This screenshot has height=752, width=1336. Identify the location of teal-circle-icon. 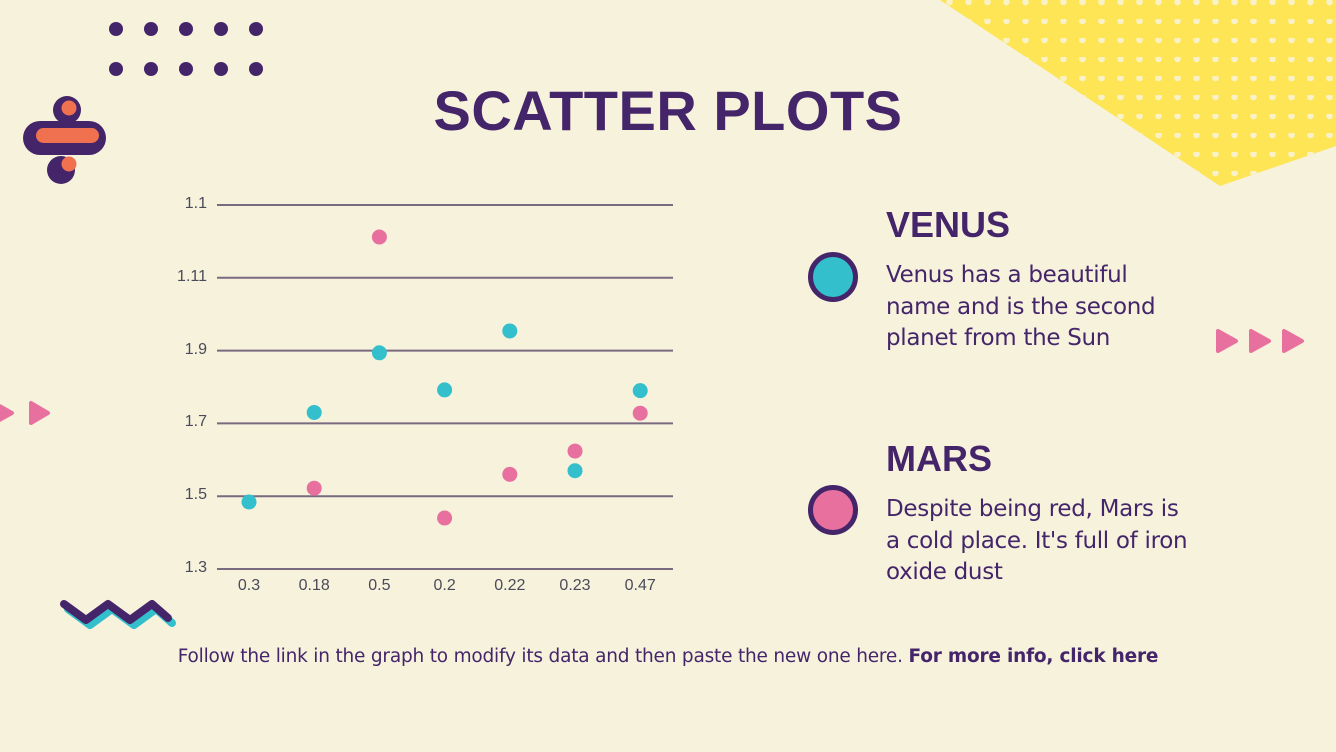
(833, 277).